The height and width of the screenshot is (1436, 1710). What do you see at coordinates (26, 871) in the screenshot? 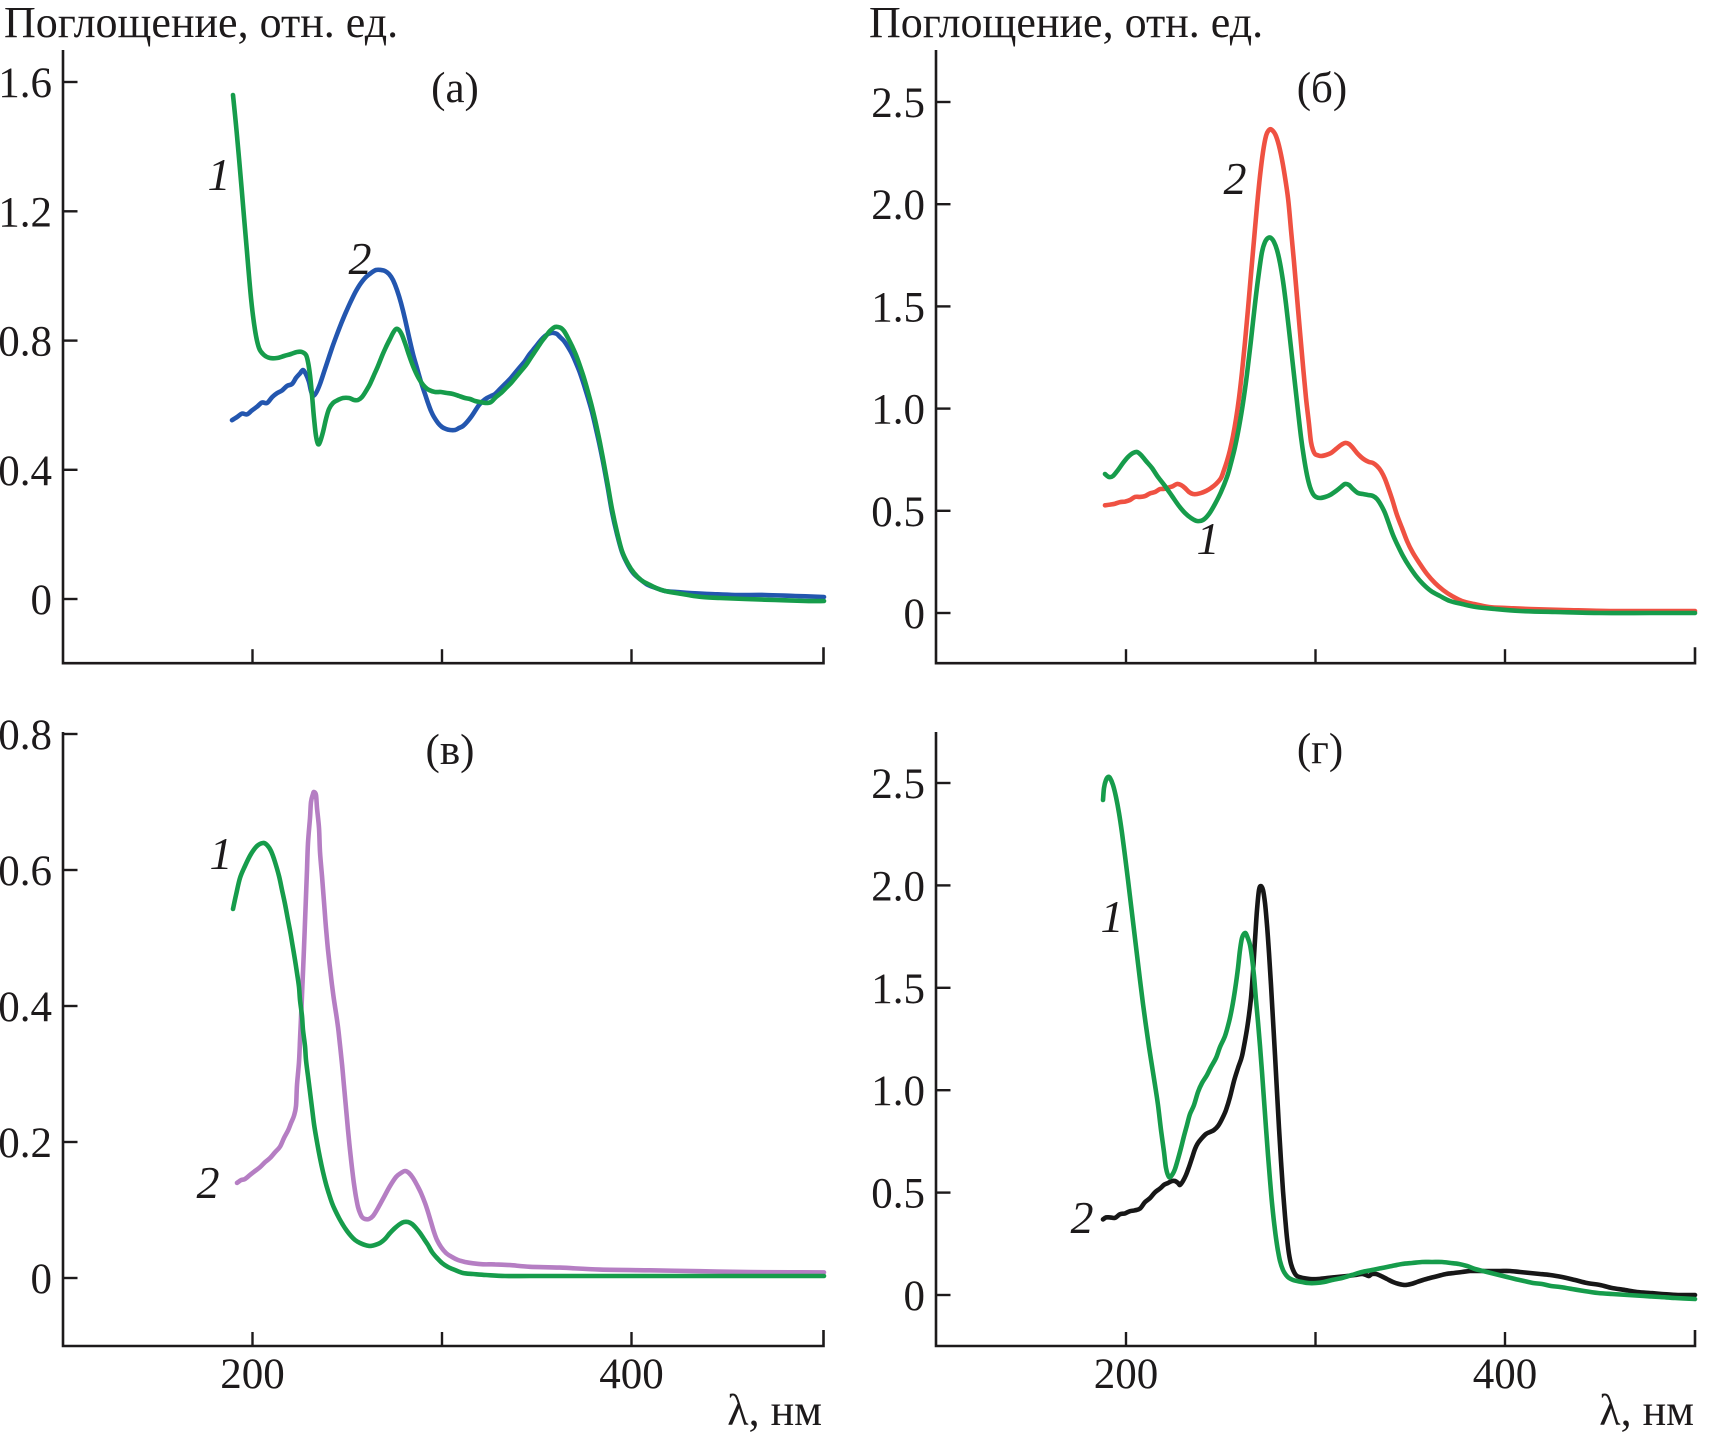
I see `svg-text: 0.6` at bounding box center [26, 871].